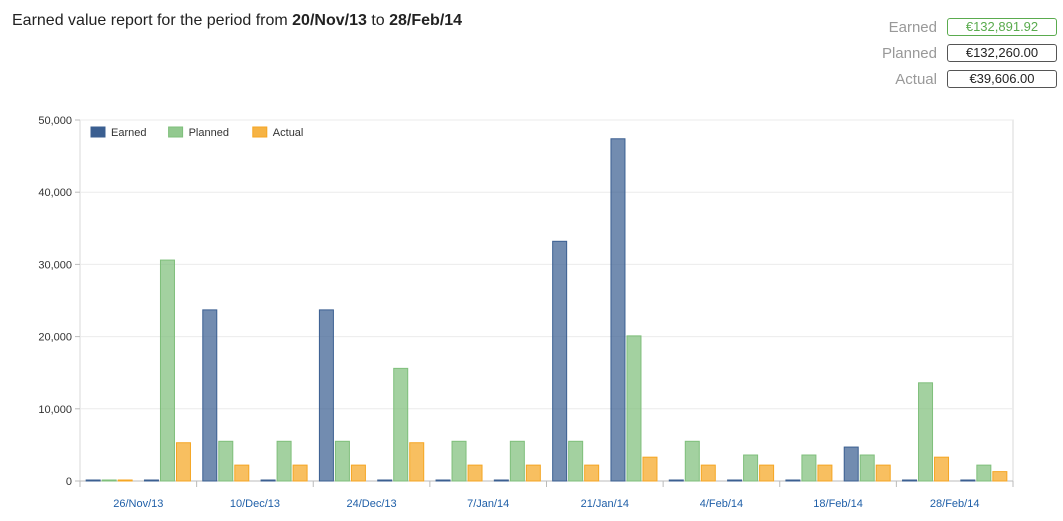 This screenshot has width=1063, height=521. What do you see at coordinates (605, 504) in the screenshot?
I see `x-tick-label: 21/Jan/14` at bounding box center [605, 504].